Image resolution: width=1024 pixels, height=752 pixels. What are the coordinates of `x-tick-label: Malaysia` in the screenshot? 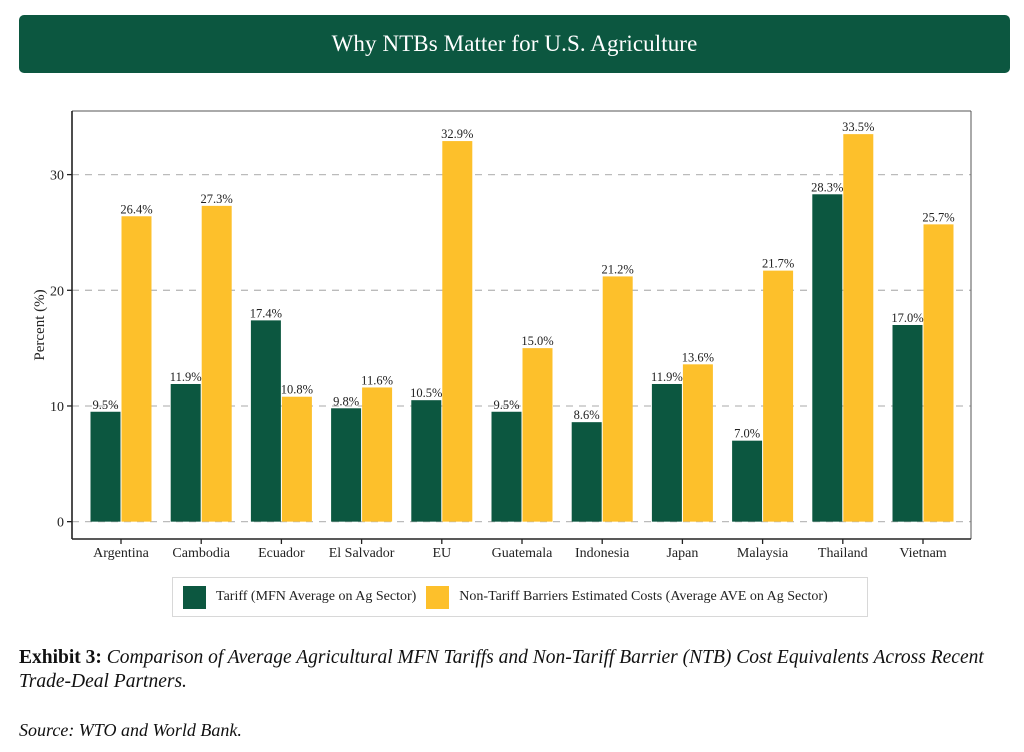 It's located at (763, 553).